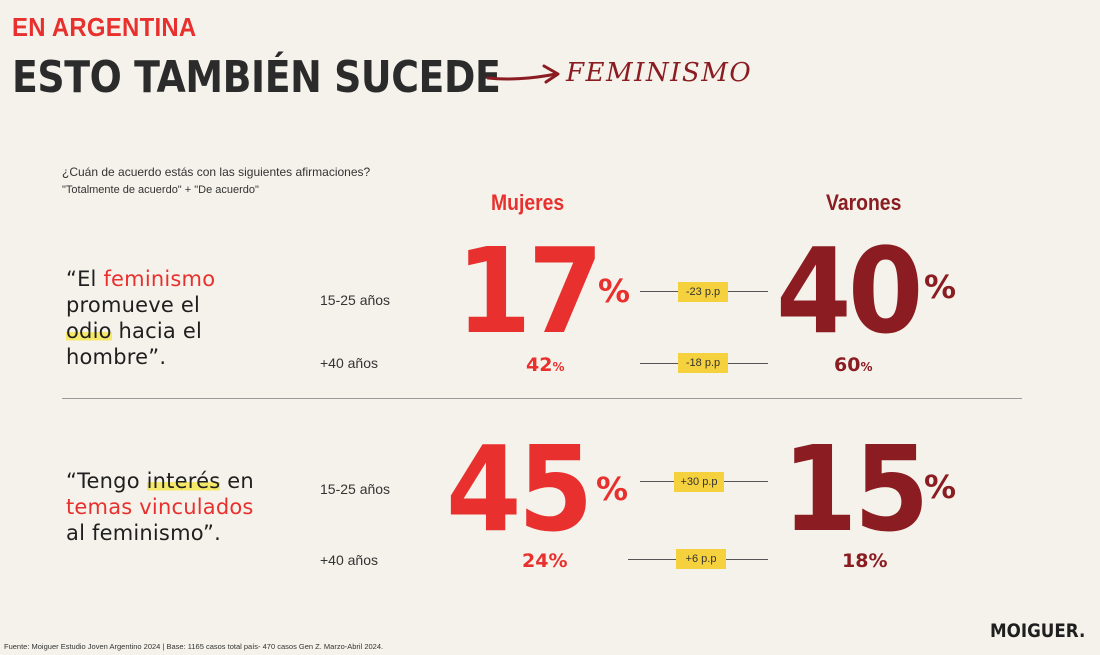 The image size is (1100, 655). Describe the element at coordinates (528, 202) in the screenshot. I see `column-header-women: Mujeres` at that location.